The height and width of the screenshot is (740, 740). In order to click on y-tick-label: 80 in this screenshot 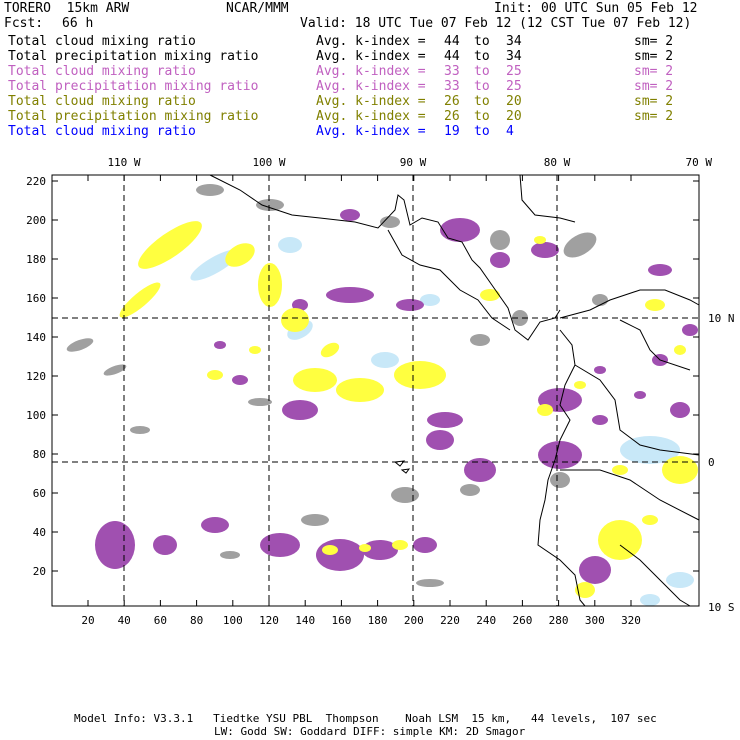, I will do `click(39, 454)`.